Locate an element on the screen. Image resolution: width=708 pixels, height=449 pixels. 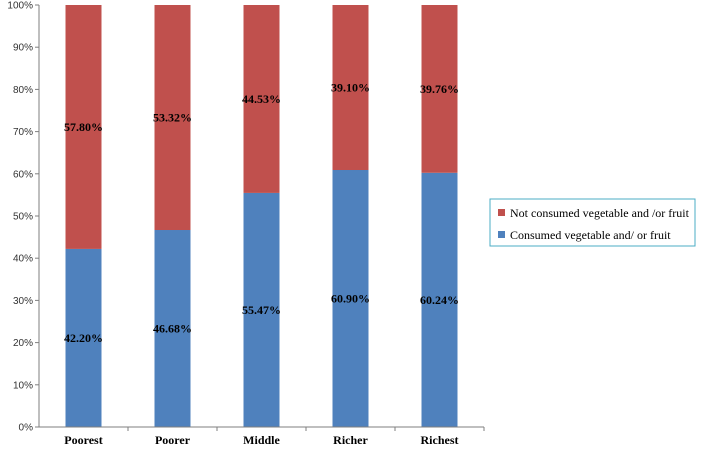
y-tick-label: 80% is located at coordinates (23, 90).